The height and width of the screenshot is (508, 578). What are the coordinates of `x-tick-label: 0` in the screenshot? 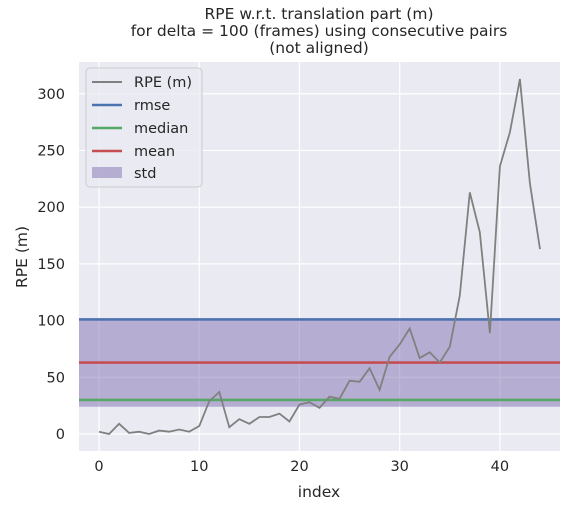 It's located at (98, 467).